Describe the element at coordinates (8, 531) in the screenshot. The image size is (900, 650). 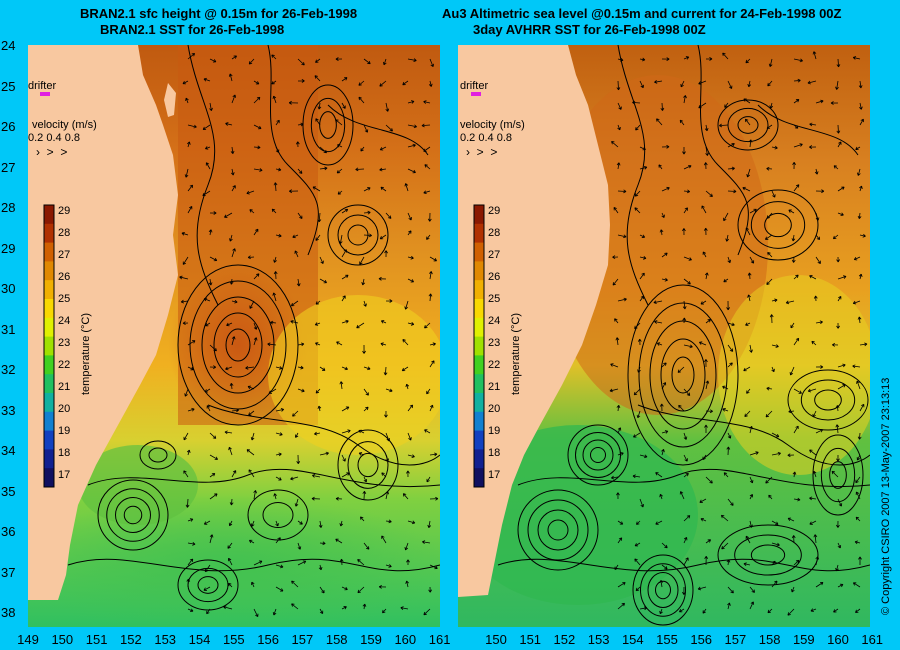
I see `lat-tick: 36` at that location.